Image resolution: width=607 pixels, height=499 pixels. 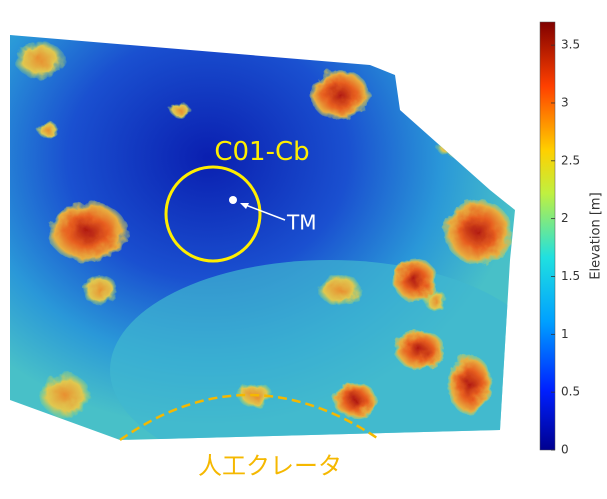 What do you see at coordinates (301, 223) in the screenshot?
I see `tm-label: TM` at bounding box center [301, 223].